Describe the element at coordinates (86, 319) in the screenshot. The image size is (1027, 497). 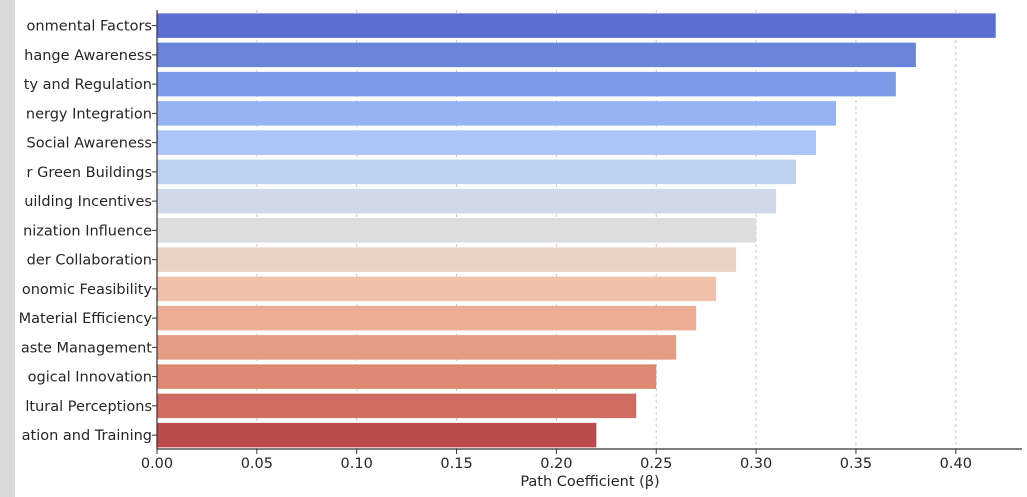
I see `y-tick-label: Material Efficiency` at that location.